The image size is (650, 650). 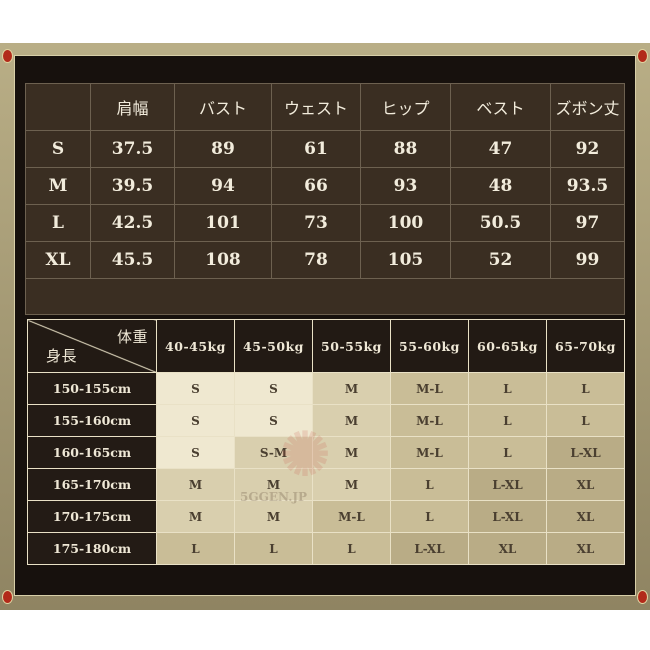 I want to click on height-header: 155-160cm, so click(x=92, y=420).